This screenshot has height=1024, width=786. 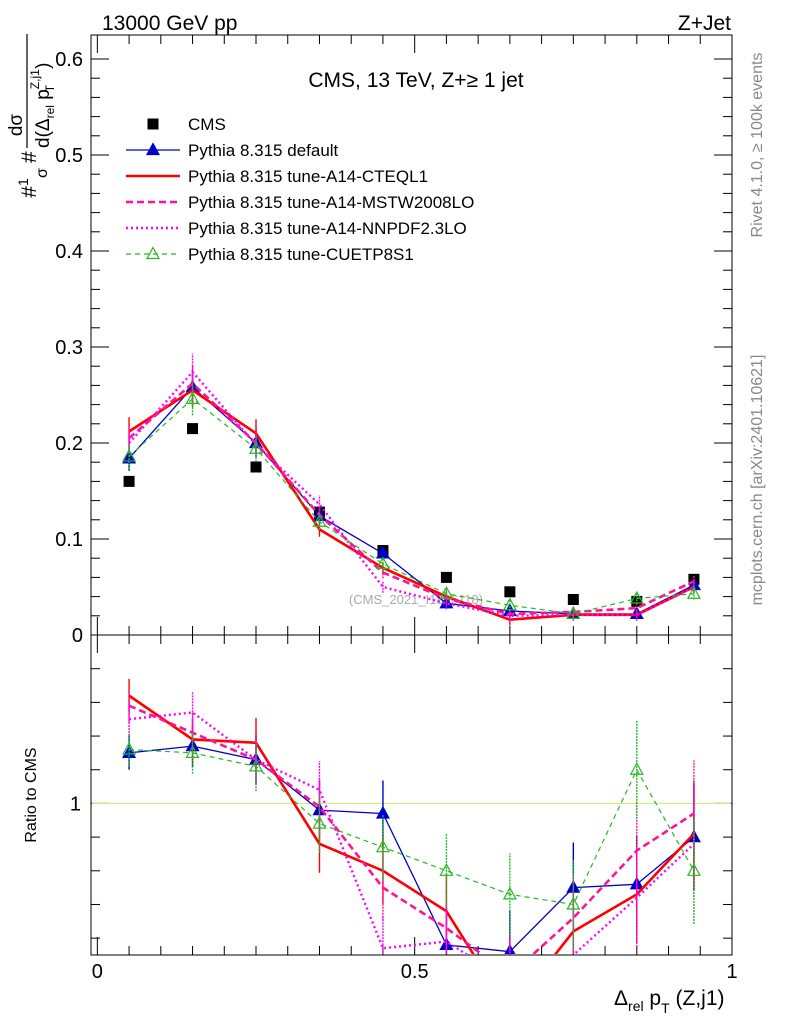 I want to click on ratio-y-tick-label: 1, so click(x=75, y=804).